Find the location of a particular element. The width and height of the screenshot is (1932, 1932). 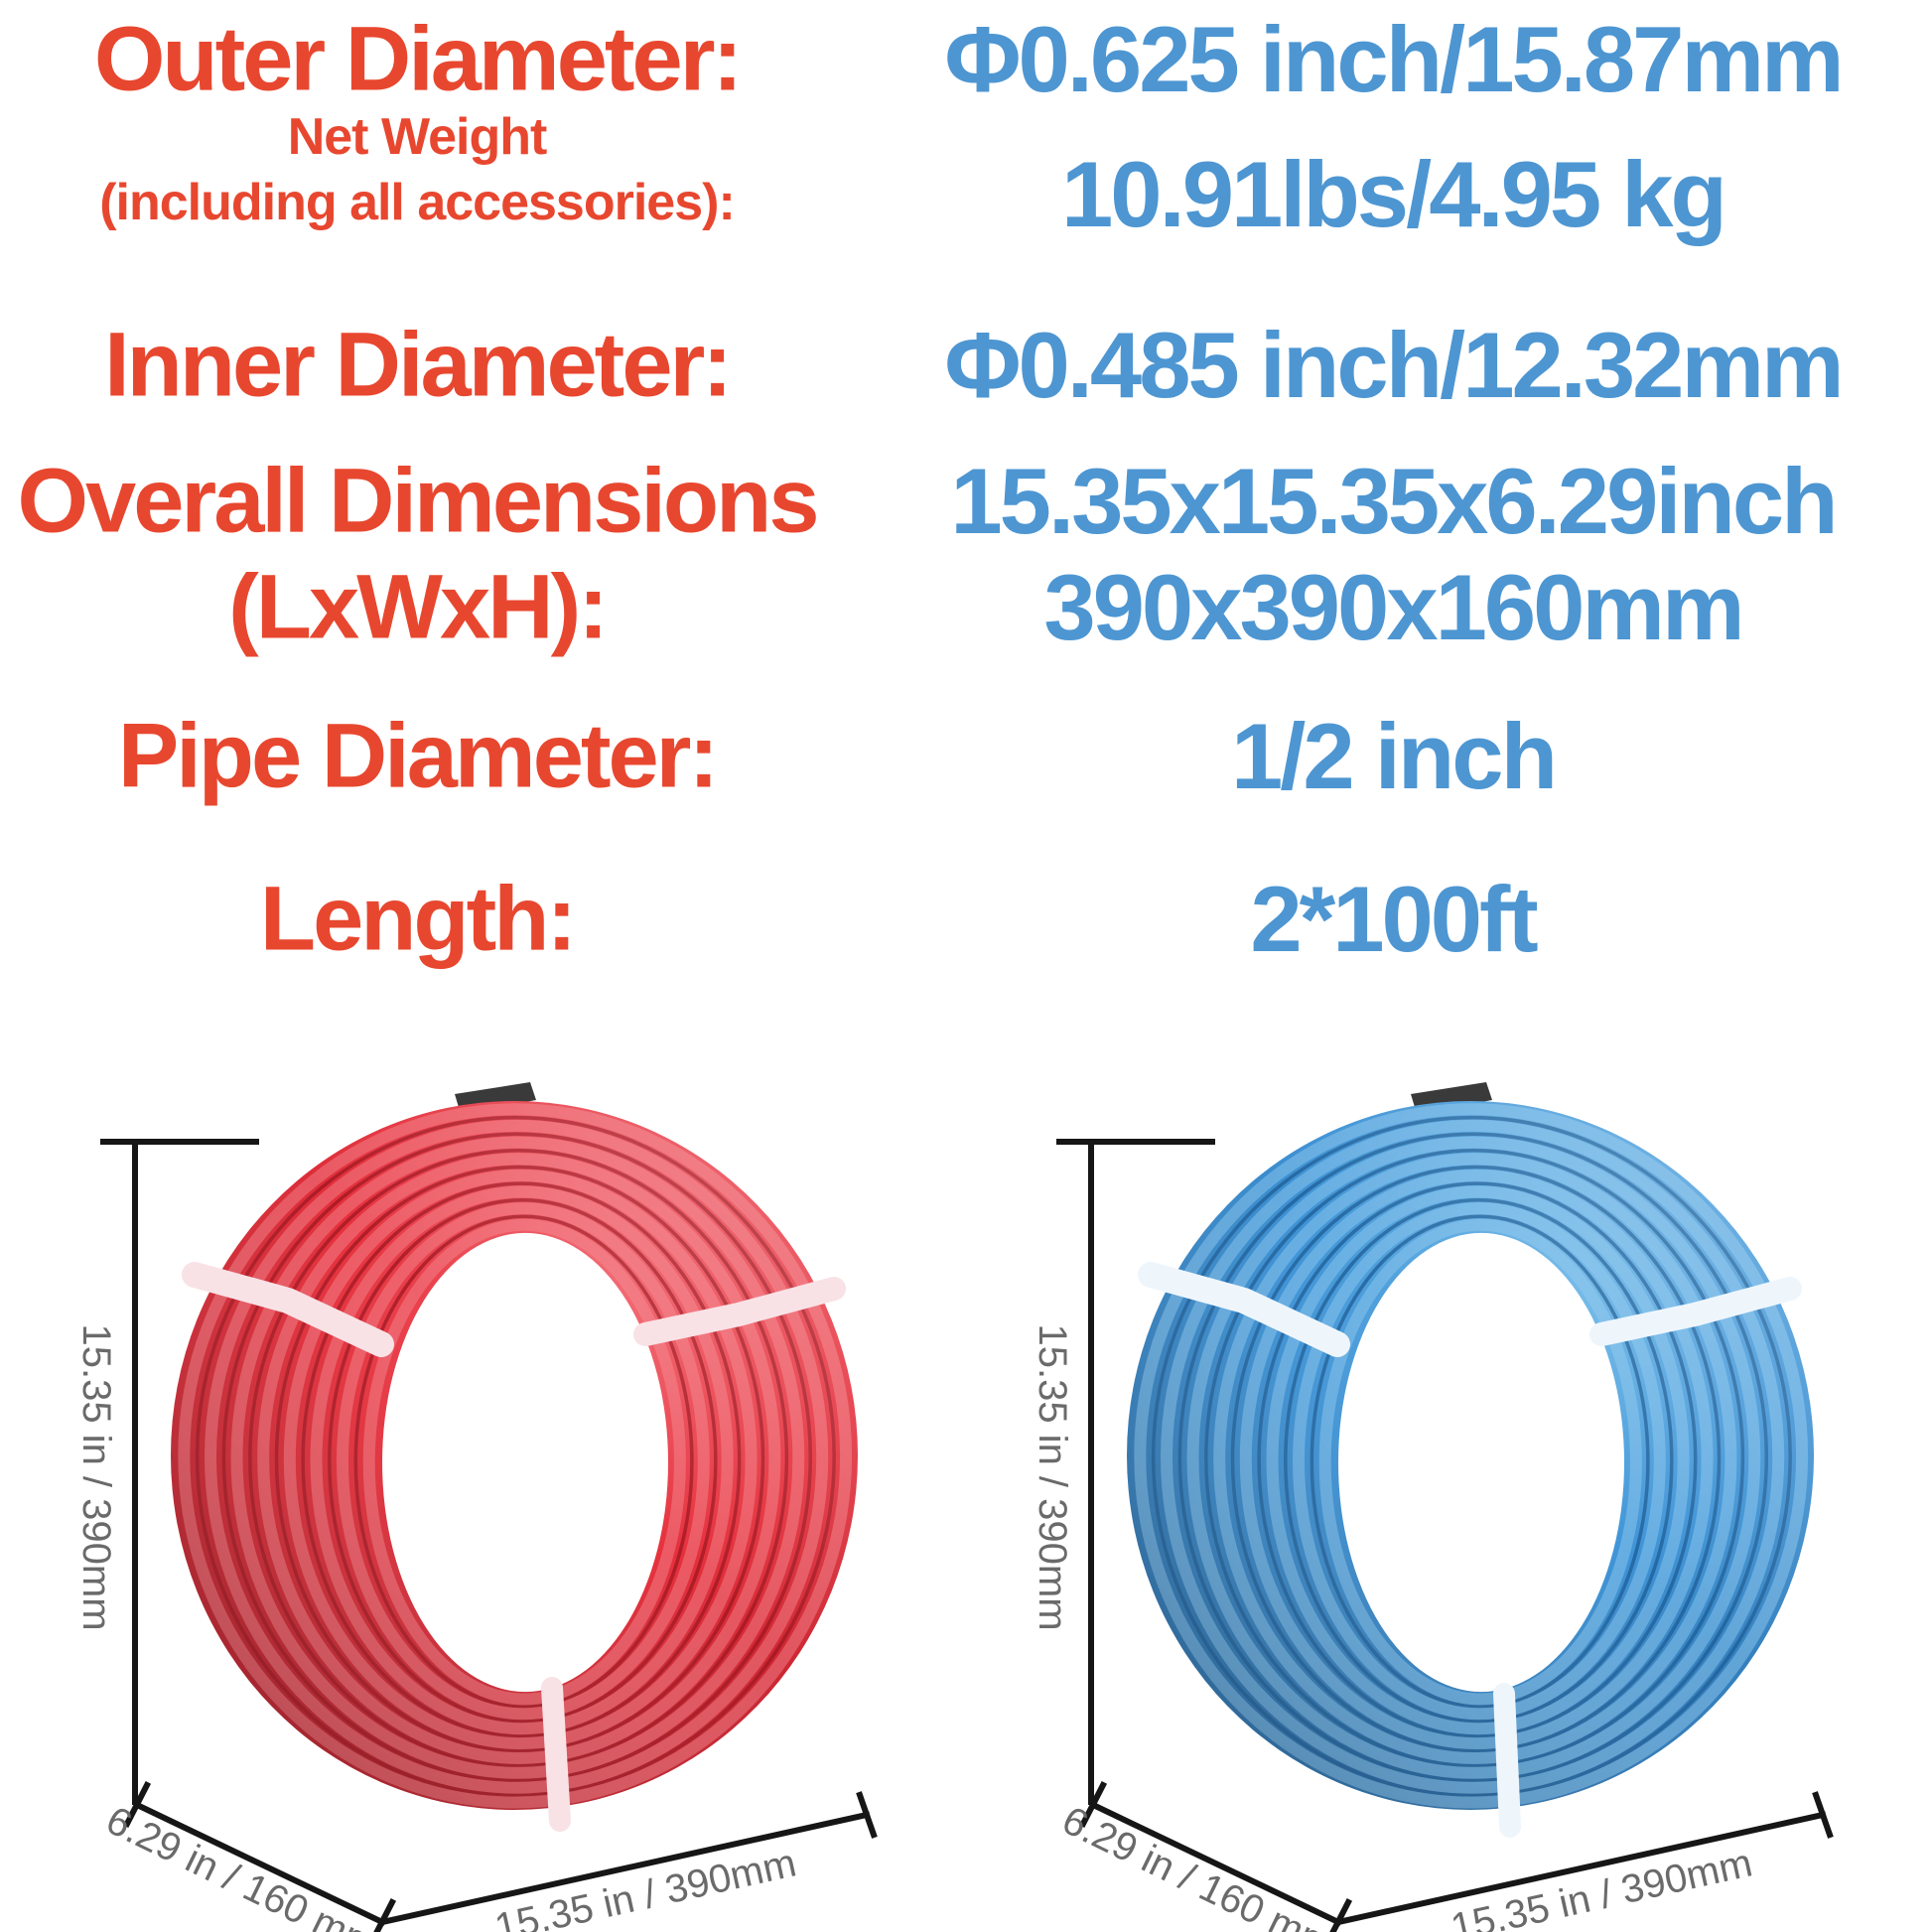

pipe-diameter-value: 1/2 inch is located at coordinates (1394, 756).